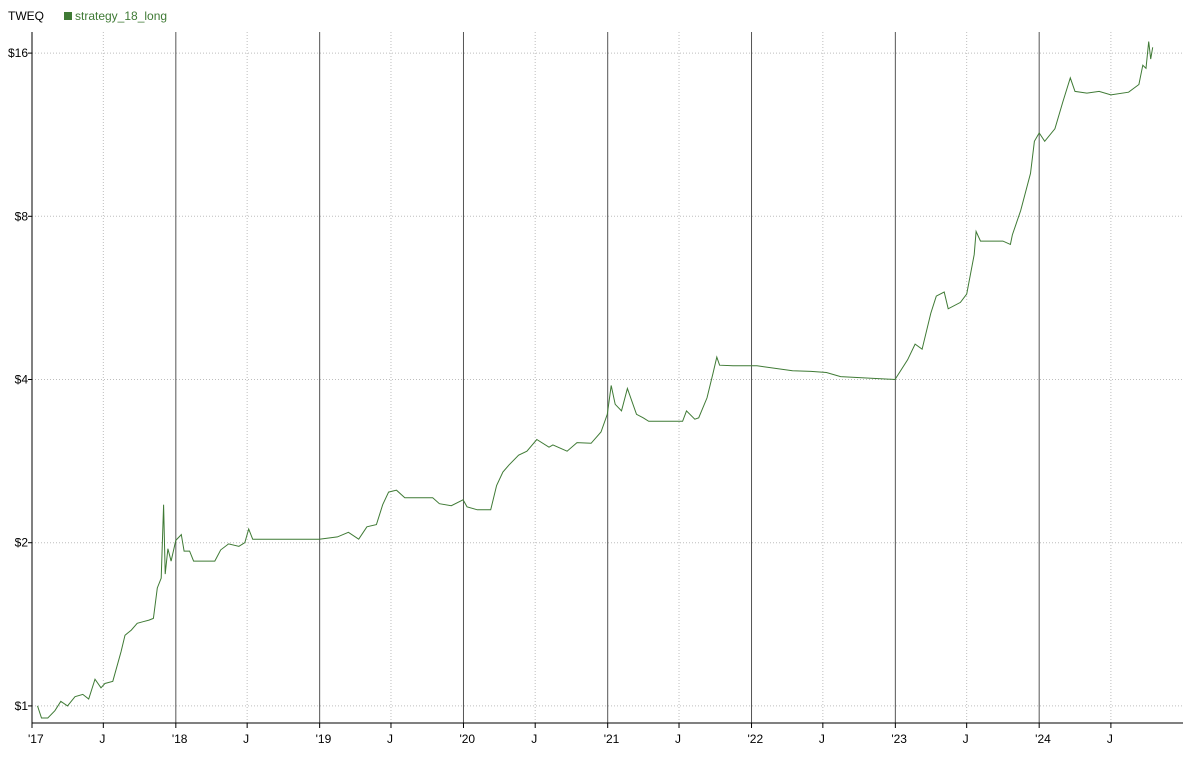  I want to click on y-tick-label: $8, so click(22, 216).